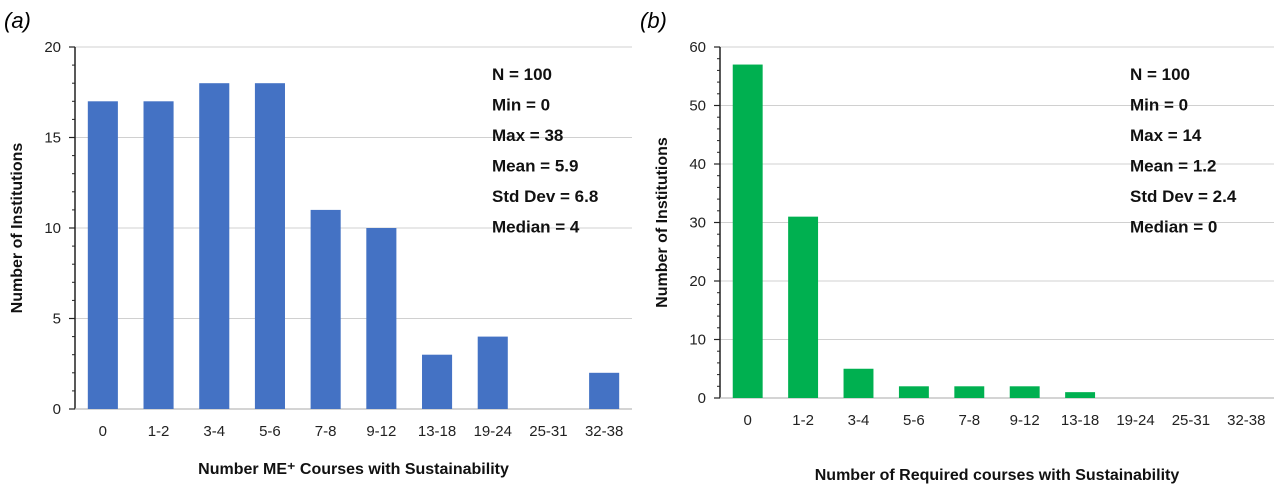  What do you see at coordinates (57, 319) in the screenshot?
I see `y-tick-label: 5` at bounding box center [57, 319].